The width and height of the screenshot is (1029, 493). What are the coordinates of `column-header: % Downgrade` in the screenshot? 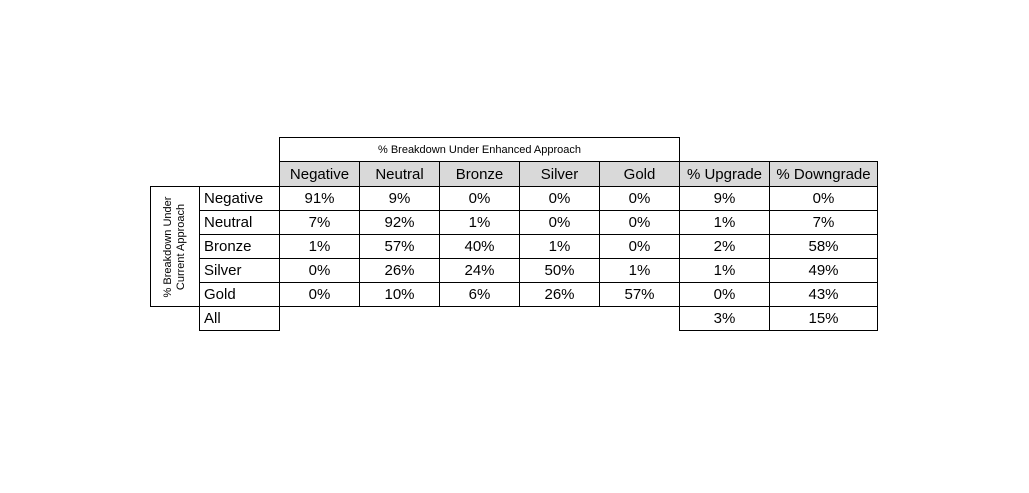 It's located at (823, 174).